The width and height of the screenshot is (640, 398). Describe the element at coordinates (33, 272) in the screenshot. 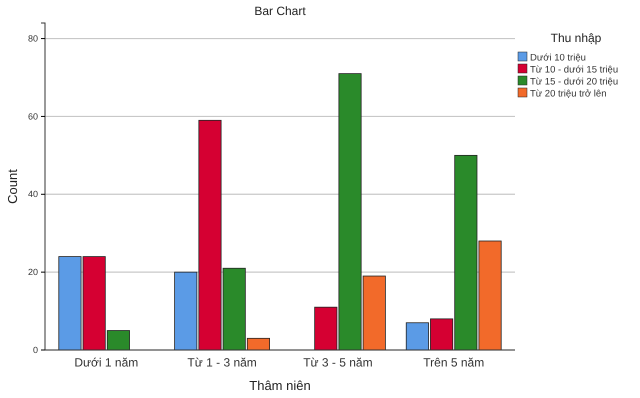

I see `y-tick-label: 20` at that location.